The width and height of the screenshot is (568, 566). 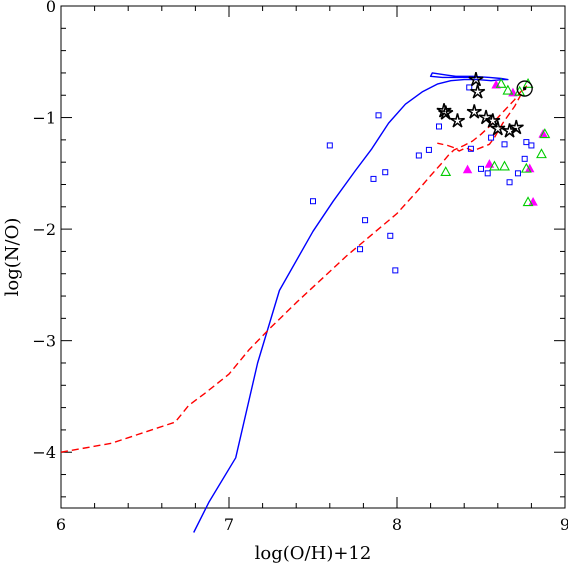 I want to click on sun-symbol, so click(x=524, y=88).